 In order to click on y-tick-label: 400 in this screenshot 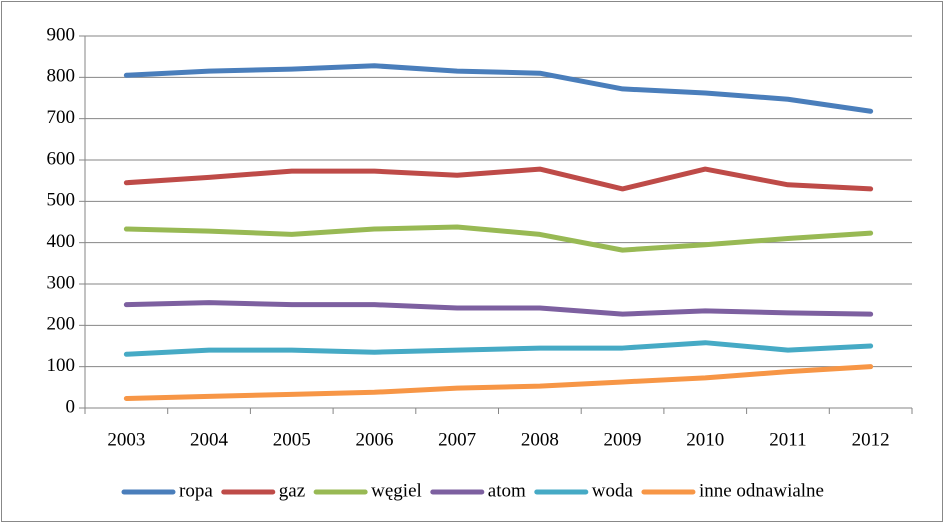, I will do `click(61, 241)`.